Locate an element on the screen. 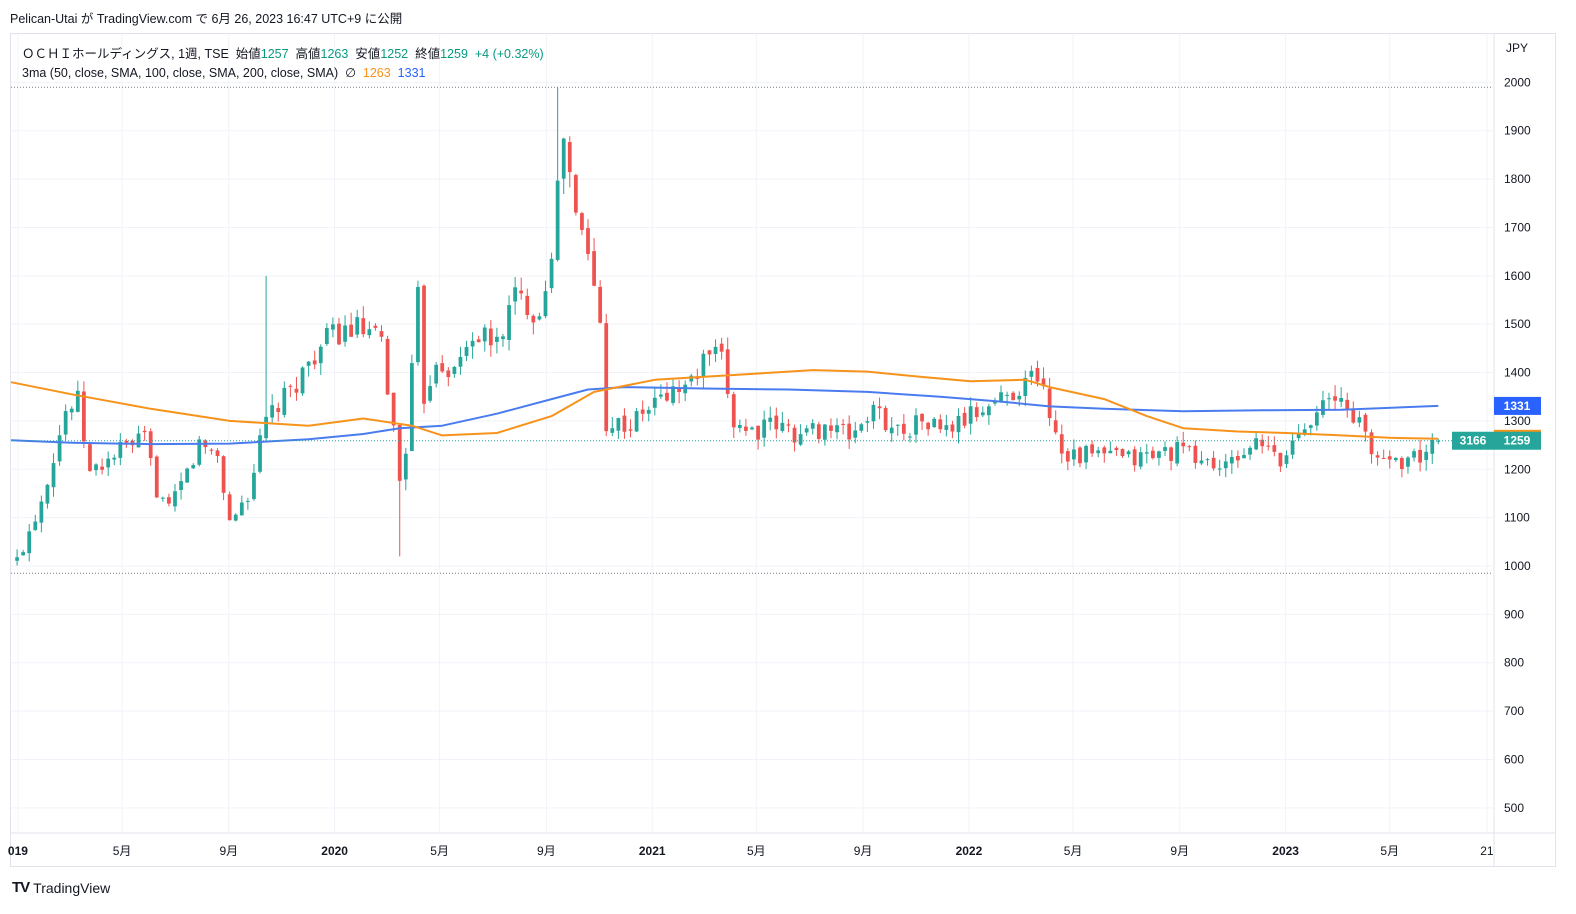  y-tick-label: 1100 is located at coordinates (1517, 518).